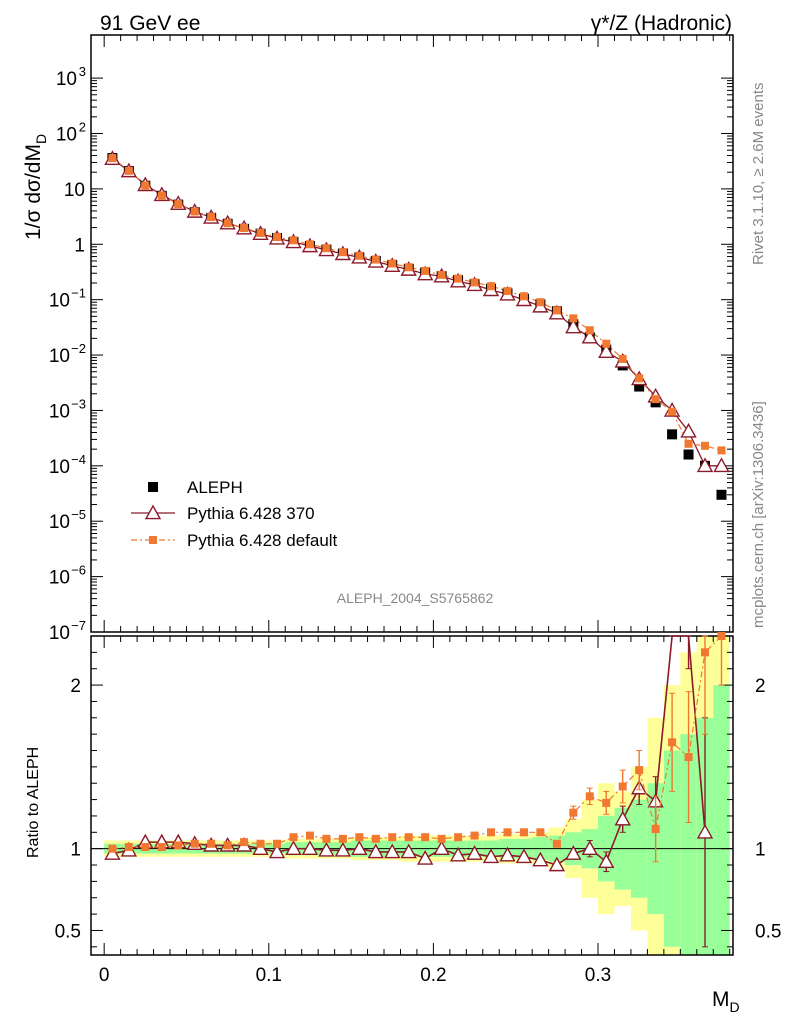  What do you see at coordinates (104, 975) in the screenshot?
I see `x-tick-label: 0` at bounding box center [104, 975].